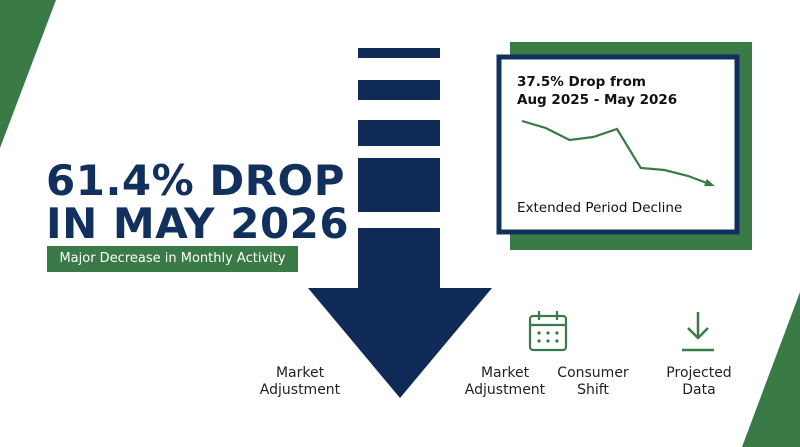  I want to click on label-line: Data, so click(699, 390).